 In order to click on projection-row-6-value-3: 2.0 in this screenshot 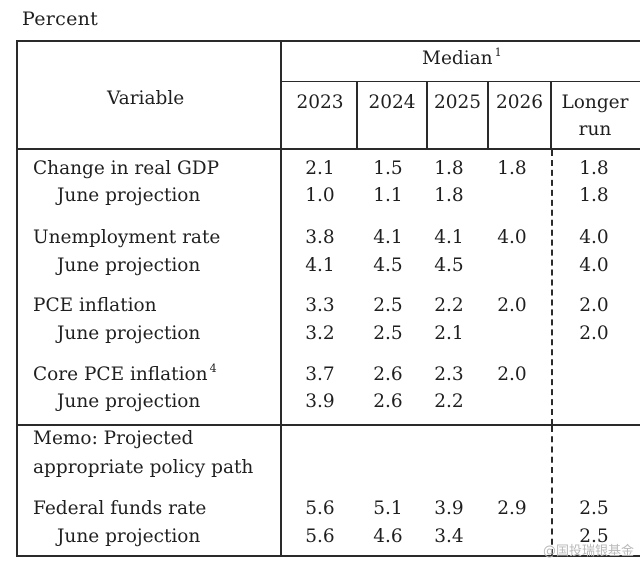, I will do `click(512, 374)`.